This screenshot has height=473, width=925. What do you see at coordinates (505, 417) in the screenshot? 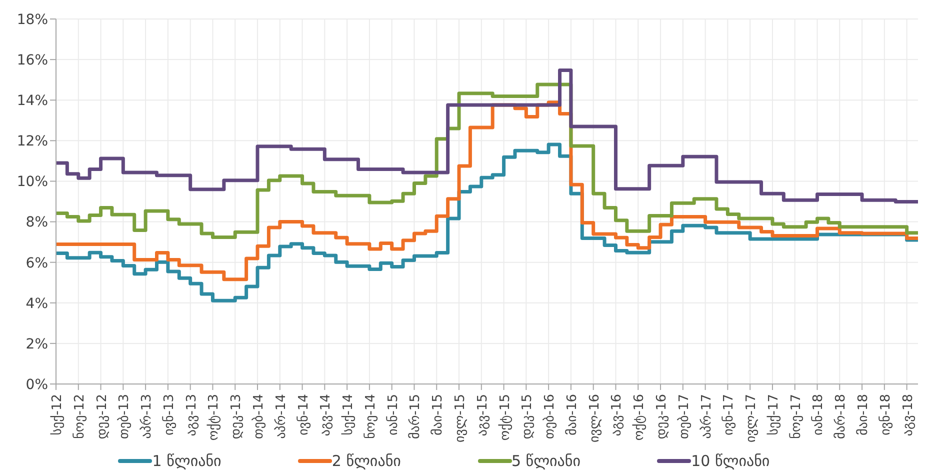
I see `x-tick-label: ოქტ-15` at bounding box center [505, 417].